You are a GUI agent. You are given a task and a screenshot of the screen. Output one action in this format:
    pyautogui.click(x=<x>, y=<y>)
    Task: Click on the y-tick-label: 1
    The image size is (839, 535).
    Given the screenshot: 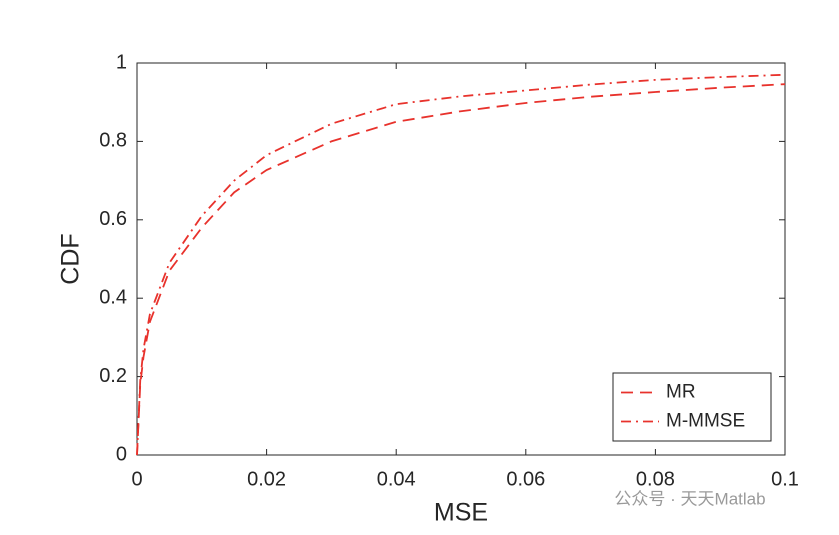 What is the action you would take?
    pyautogui.click(x=121, y=62)
    